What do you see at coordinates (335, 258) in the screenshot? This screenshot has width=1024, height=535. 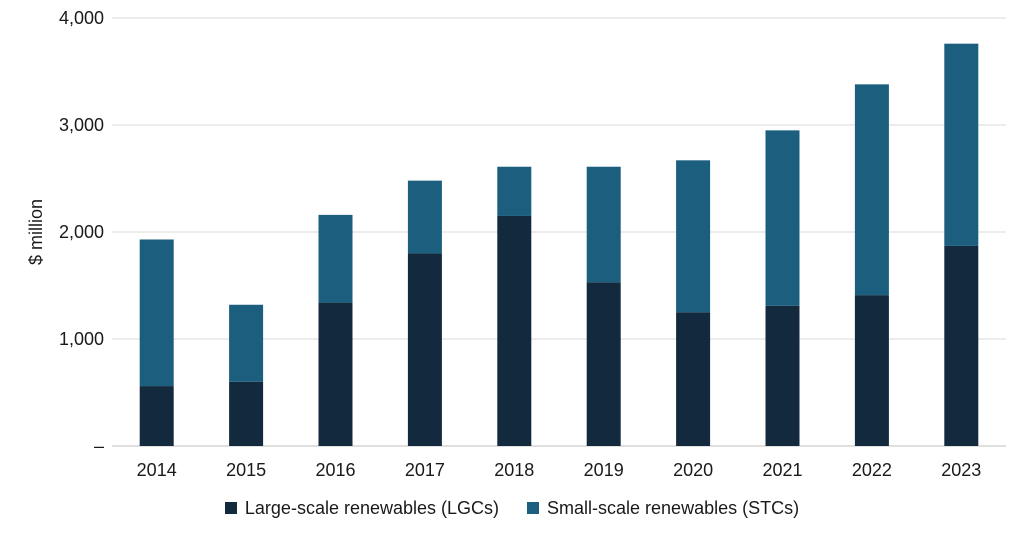 I see `bar-stcs-2016` at bounding box center [335, 258].